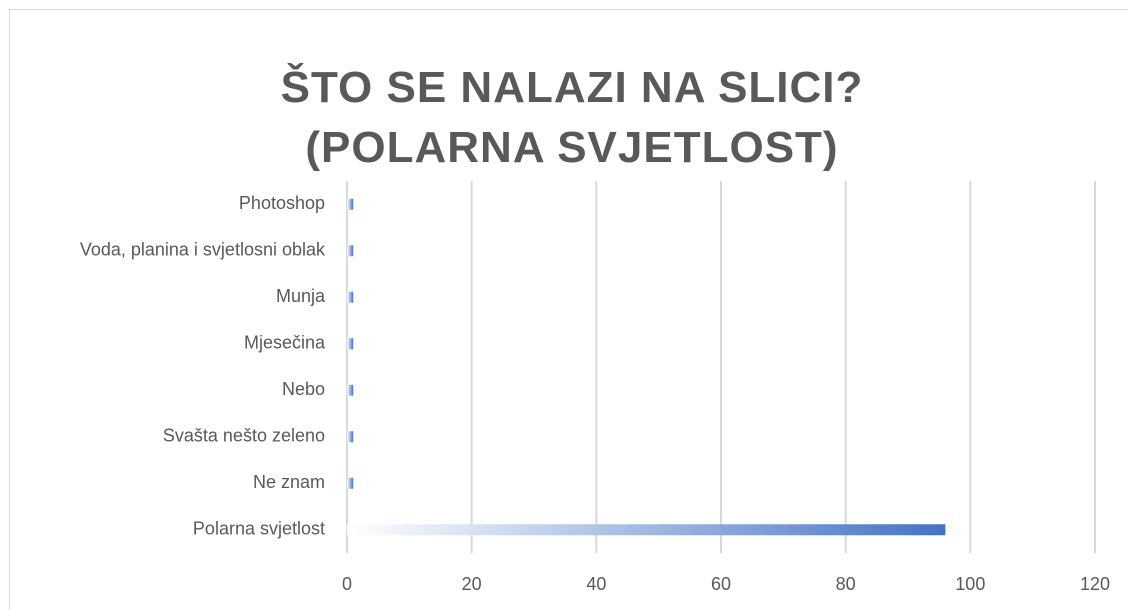 This screenshot has height=610, width=1128. What do you see at coordinates (244, 436) in the screenshot?
I see `y-tick-label: Svašta nešto zeleno` at bounding box center [244, 436].